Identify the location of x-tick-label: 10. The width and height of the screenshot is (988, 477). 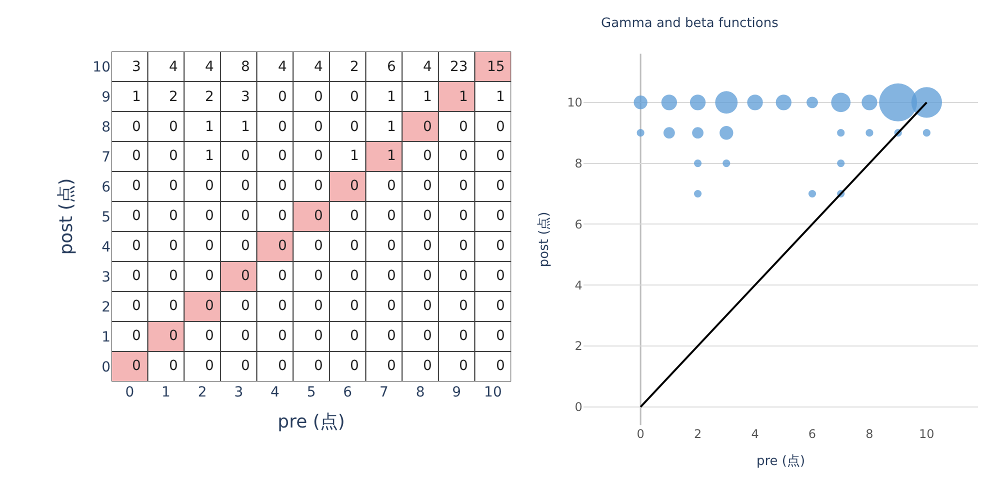
(493, 392).